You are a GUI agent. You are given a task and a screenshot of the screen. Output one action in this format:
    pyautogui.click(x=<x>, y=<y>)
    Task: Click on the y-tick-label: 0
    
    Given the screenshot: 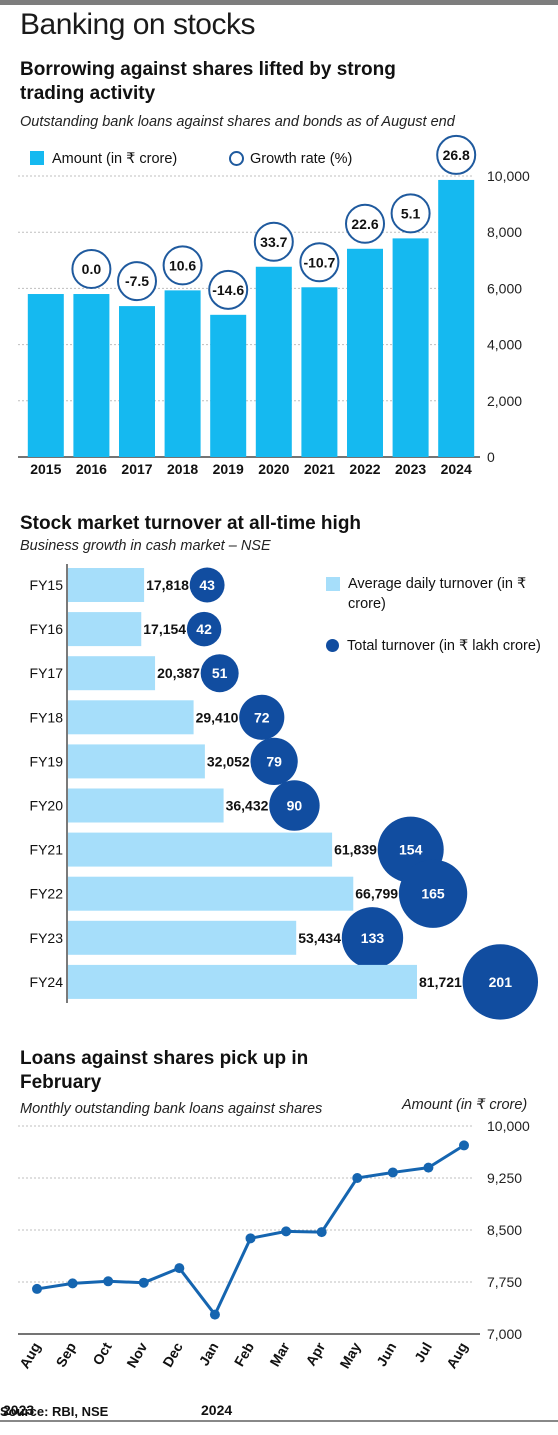 What is the action you would take?
    pyautogui.click(x=491, y=457)
    